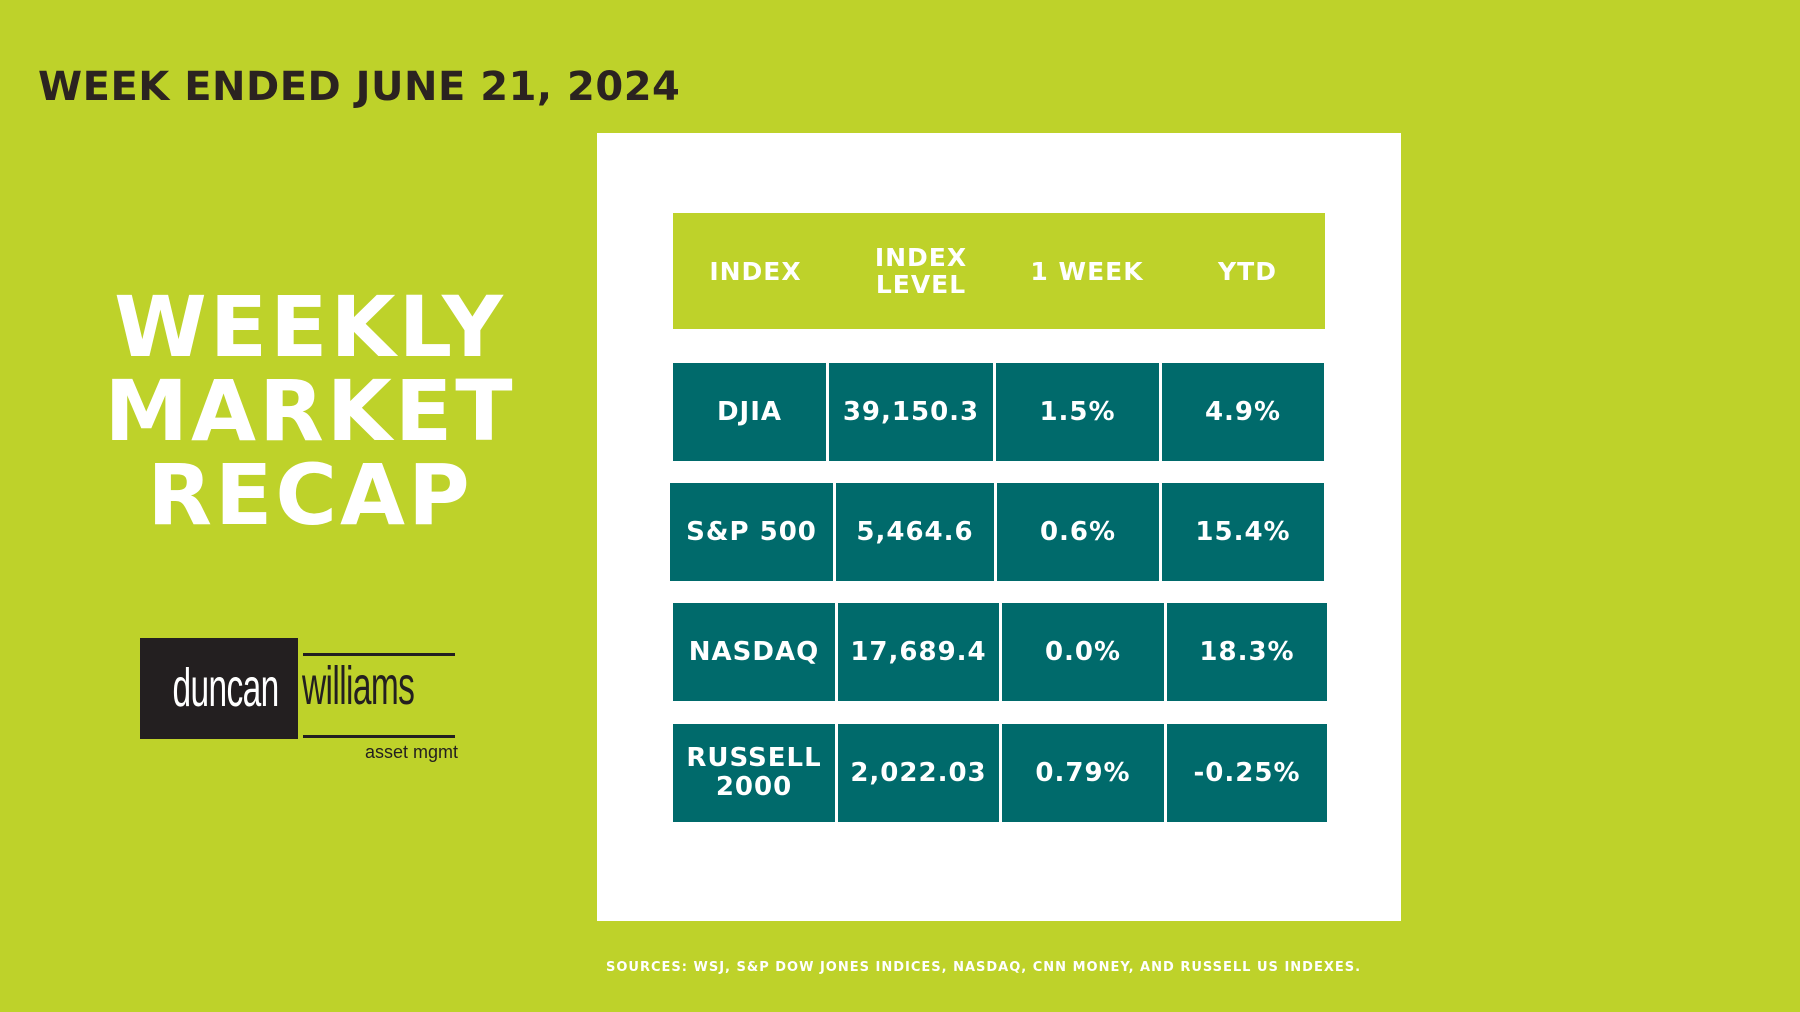 The height and width of the screenshot is (1012, 1800). I want to click on cell-index: RUSSELL 2000, so click(754, 773).